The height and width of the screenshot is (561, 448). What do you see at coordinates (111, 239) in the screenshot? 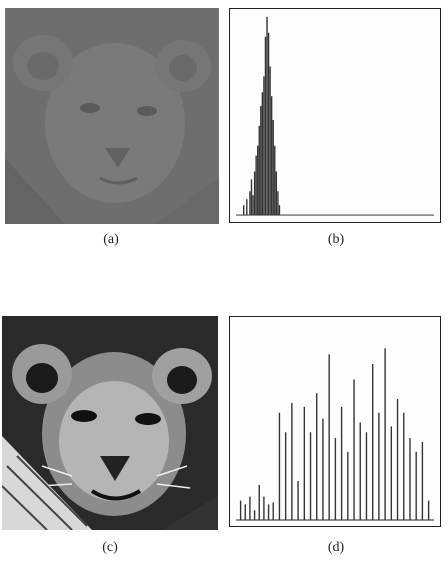
I see `caption-a: (a)` at bounding box center [111, 239].